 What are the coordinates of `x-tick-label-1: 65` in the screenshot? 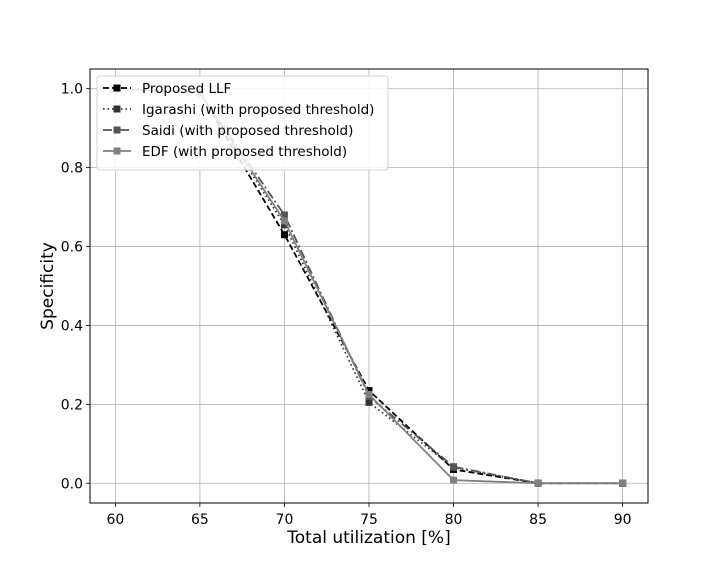 It's located at (200, 520).